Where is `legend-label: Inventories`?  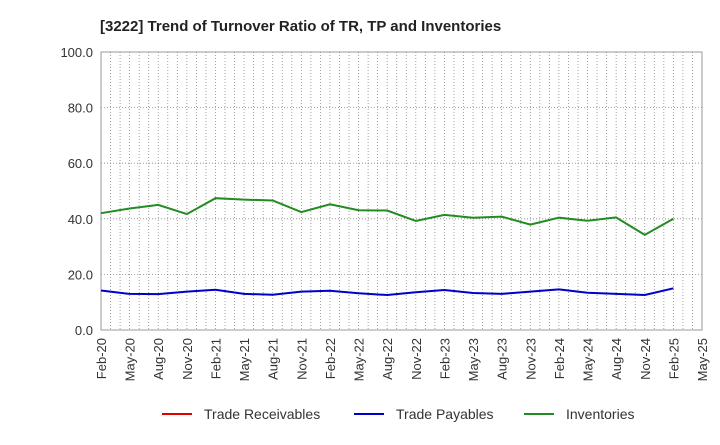
legend-label: Inventories is located at coordinates (600, 414).